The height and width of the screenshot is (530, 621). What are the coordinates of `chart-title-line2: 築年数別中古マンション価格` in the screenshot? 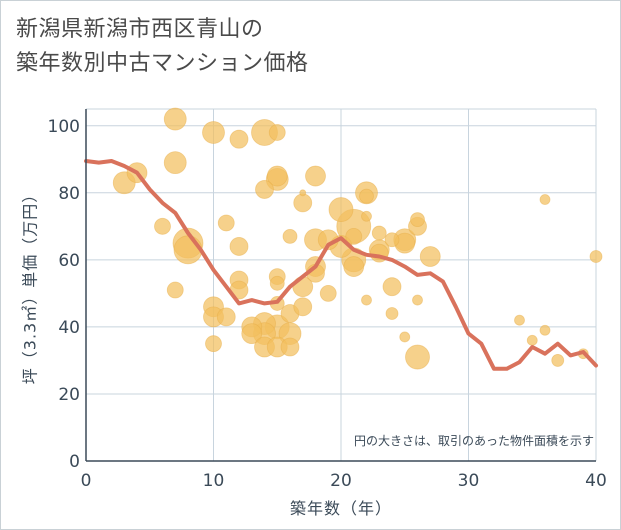 It's located at (162, 63).